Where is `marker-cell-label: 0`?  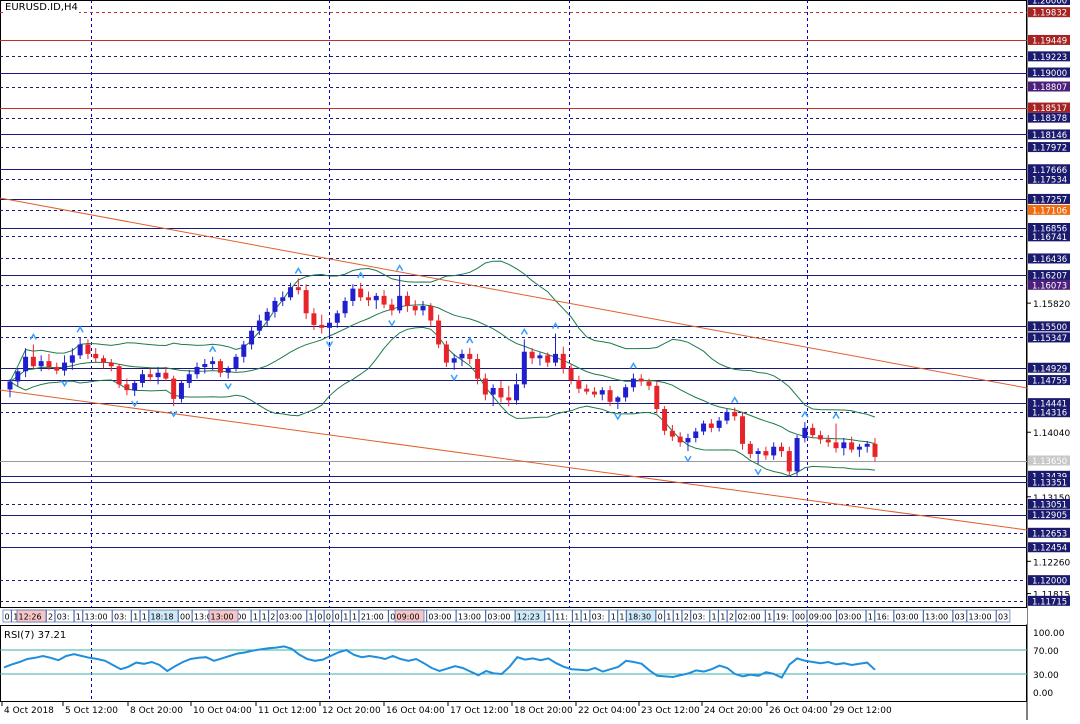 marker-cell-label: 0 is located at coordinates (337, 617).